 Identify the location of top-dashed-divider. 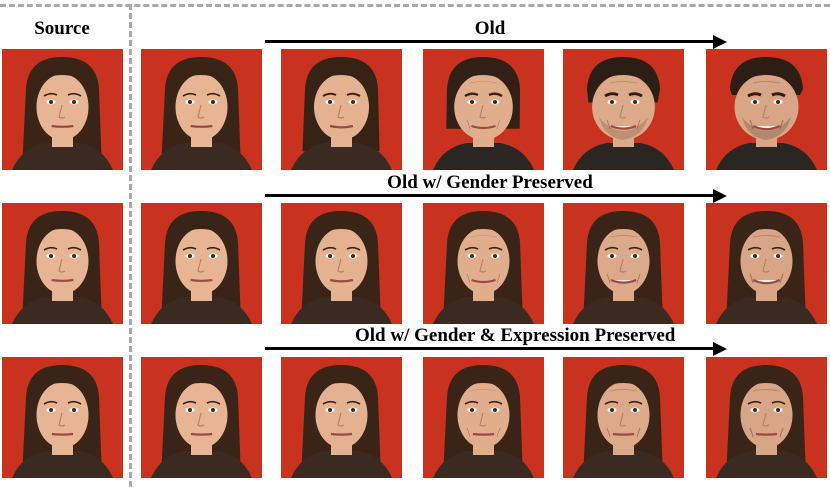
(415, 5).